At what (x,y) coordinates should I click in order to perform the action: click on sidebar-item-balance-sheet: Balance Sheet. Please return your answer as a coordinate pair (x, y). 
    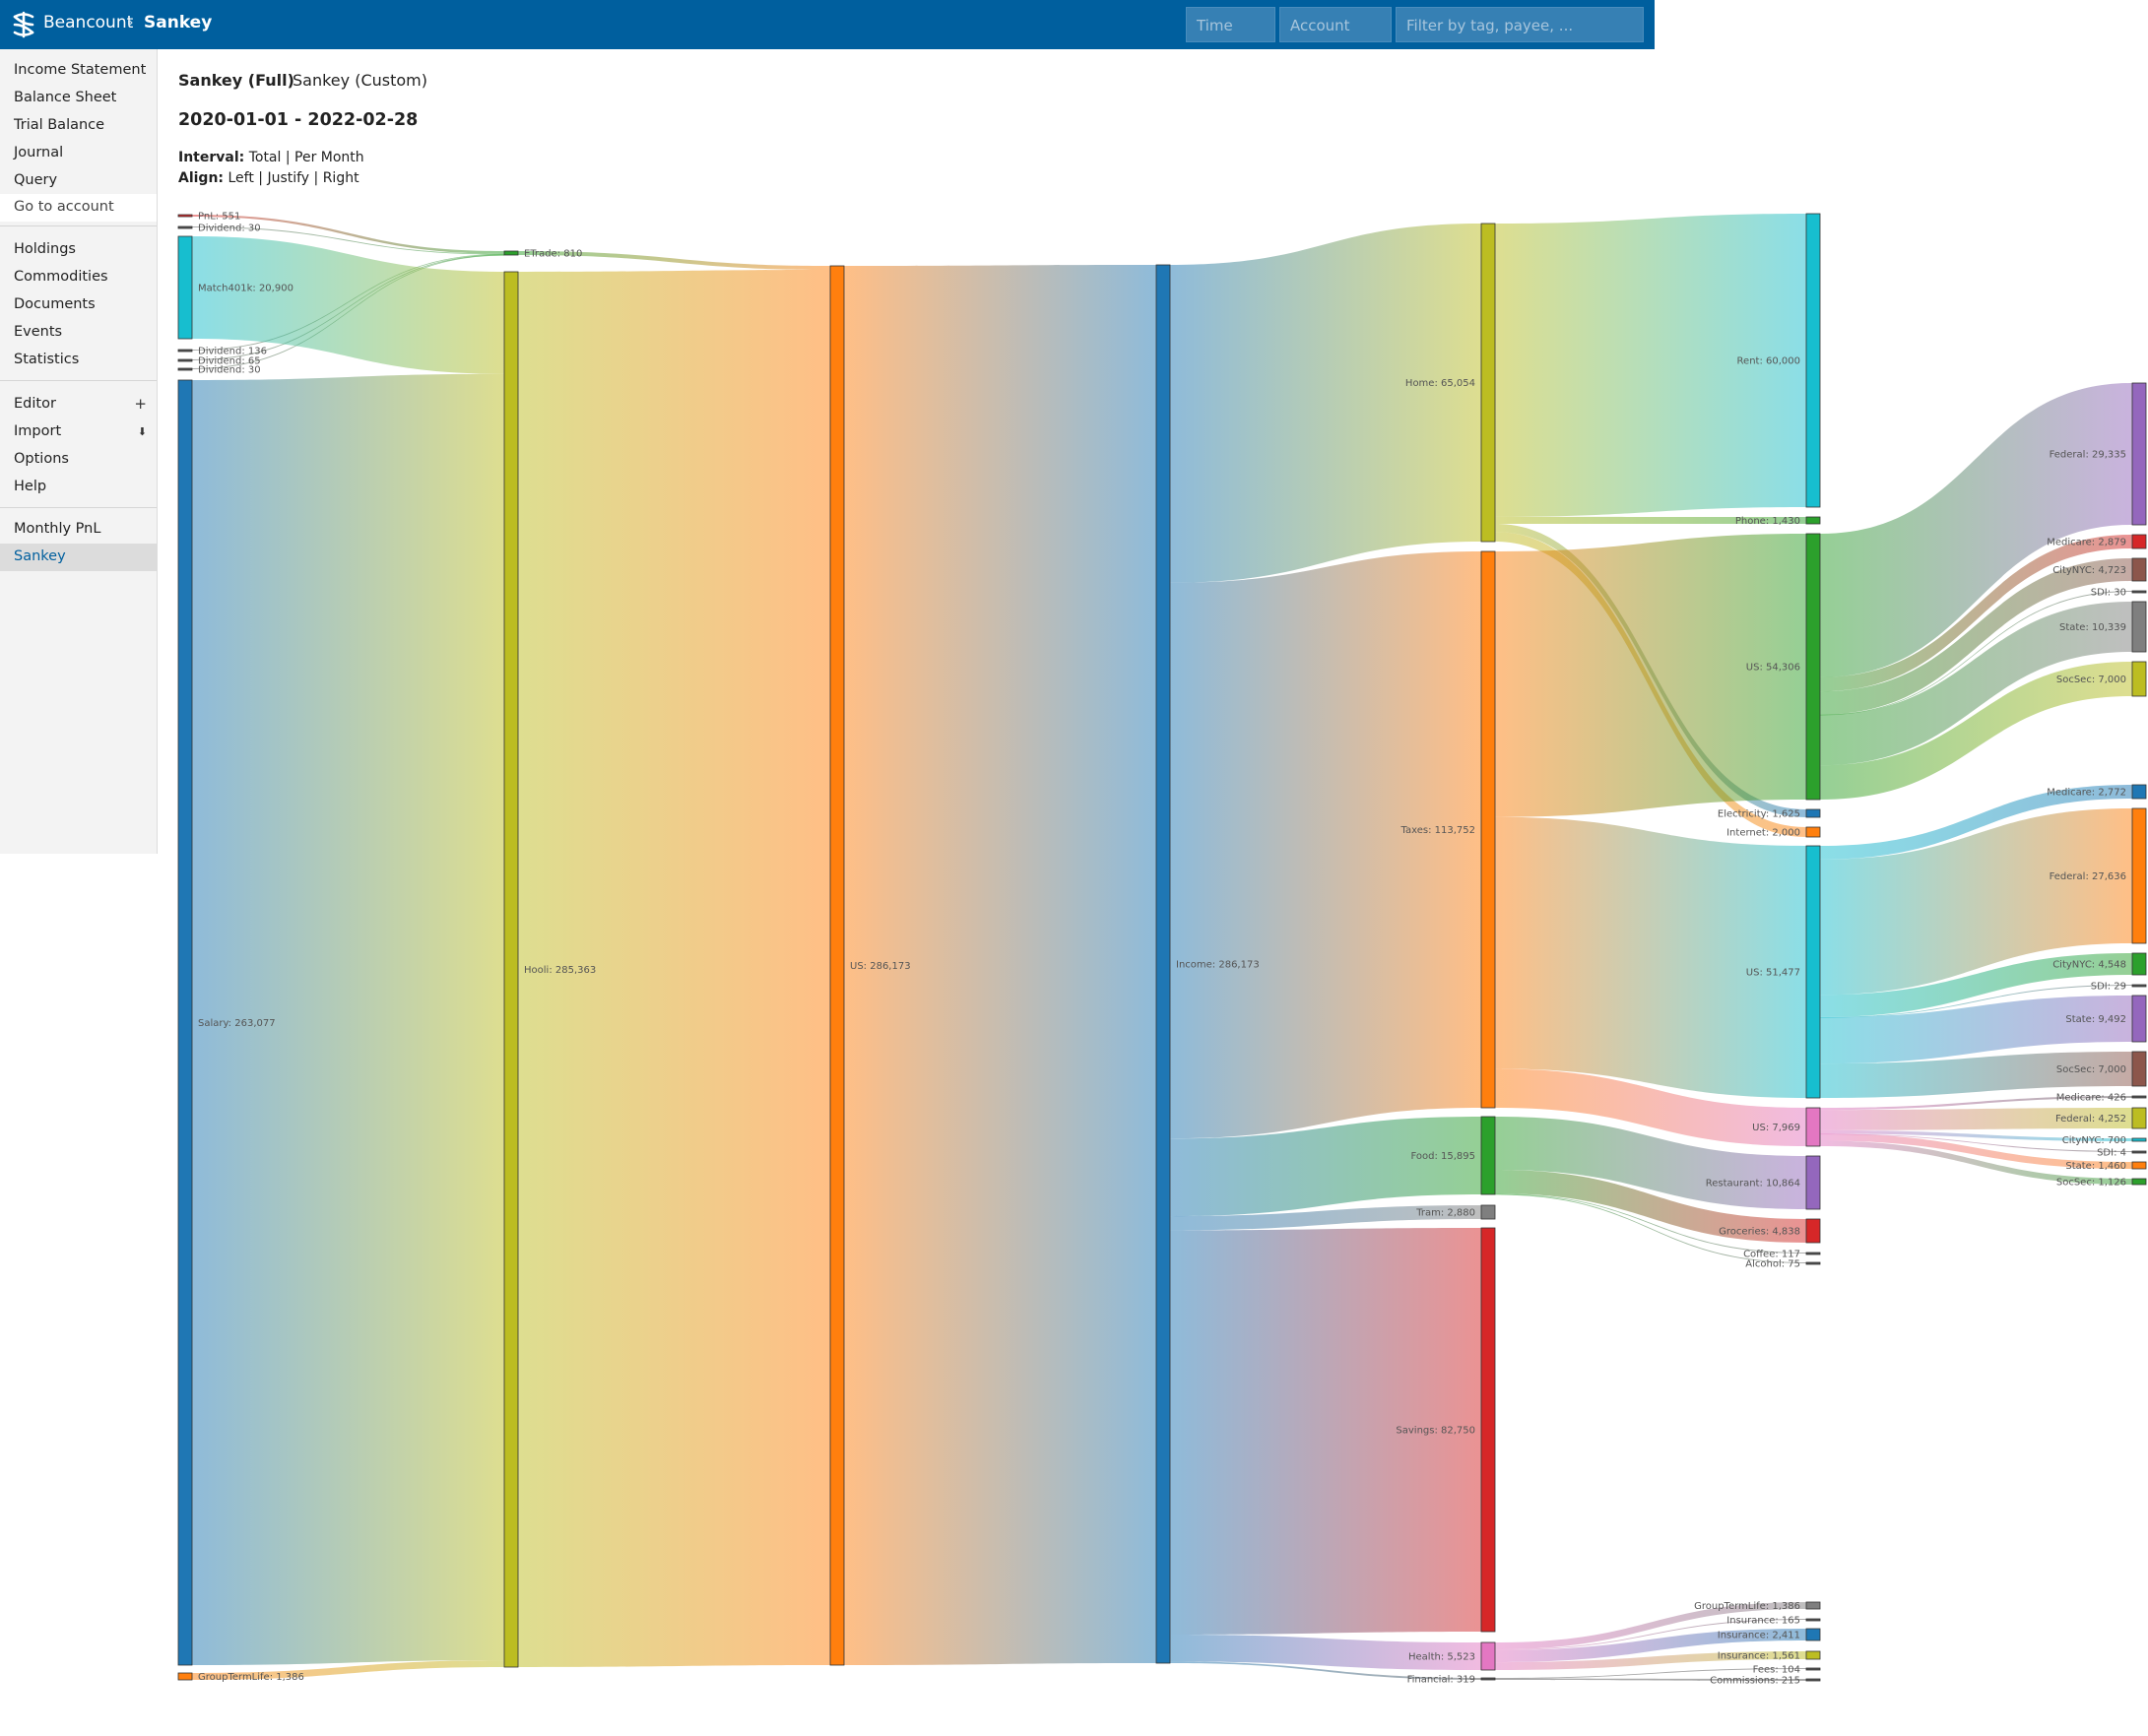
    Looking at the image, I should click on (65, 97).